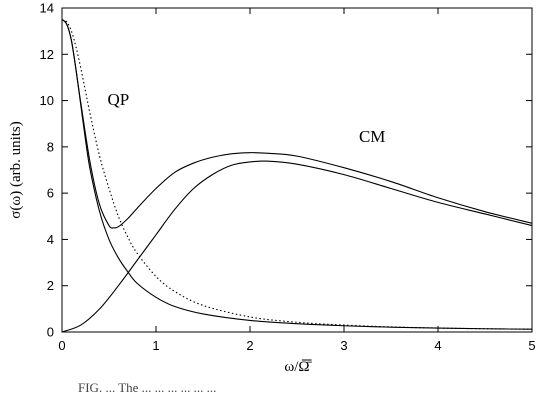 The width and height of the screenshot is (537, 394). Describe the element at coordinates (47, 100) in the screenshot. I see `y-tick-label: 10` at that location.